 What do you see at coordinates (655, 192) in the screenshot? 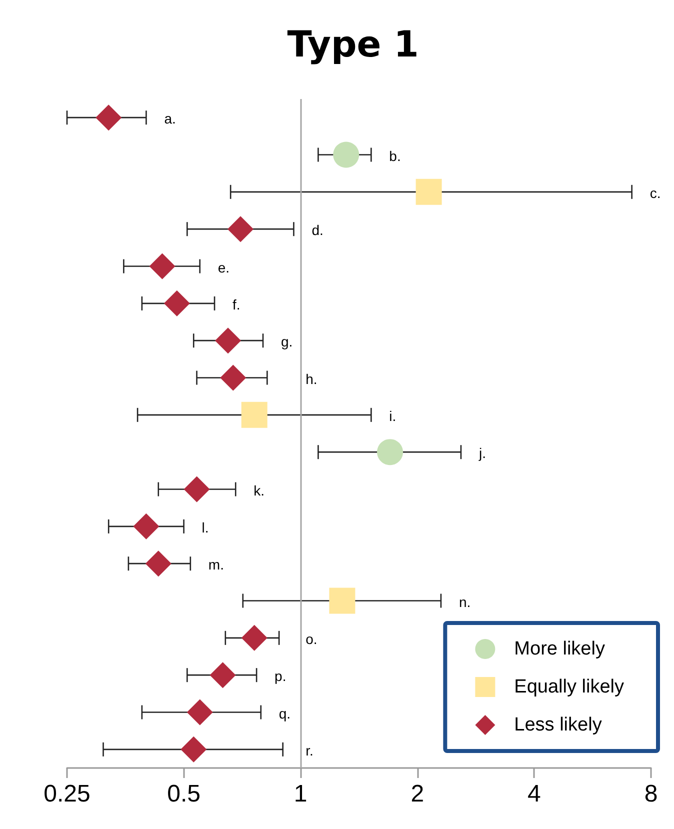
I see `annotation: c.` at bounding box center [655, 192].